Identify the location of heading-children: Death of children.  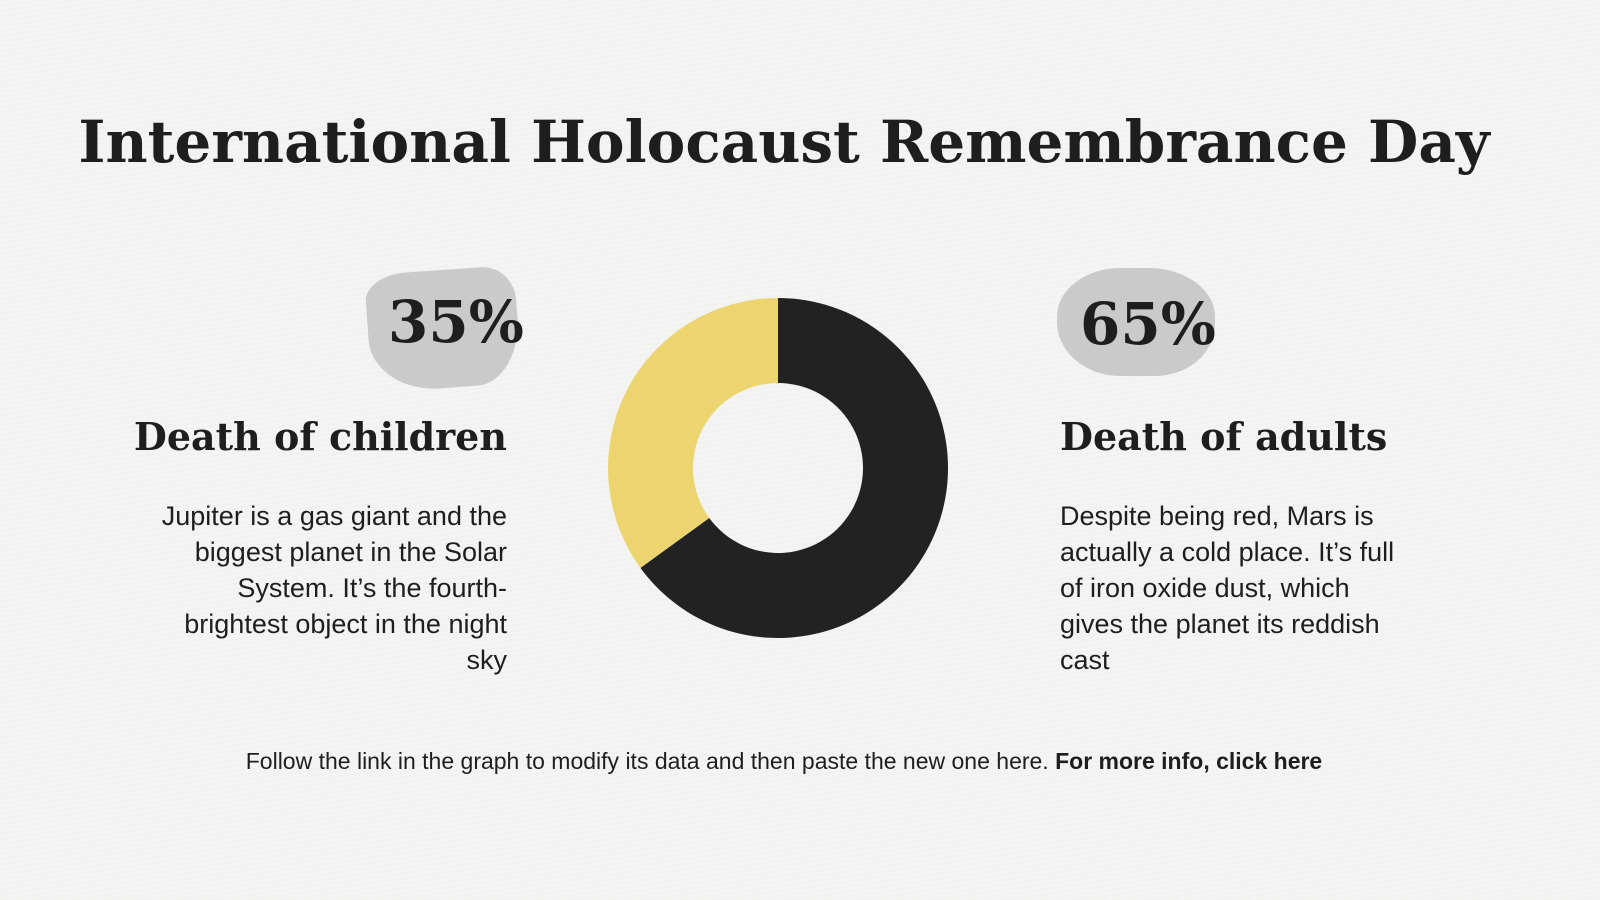
(320, 436).